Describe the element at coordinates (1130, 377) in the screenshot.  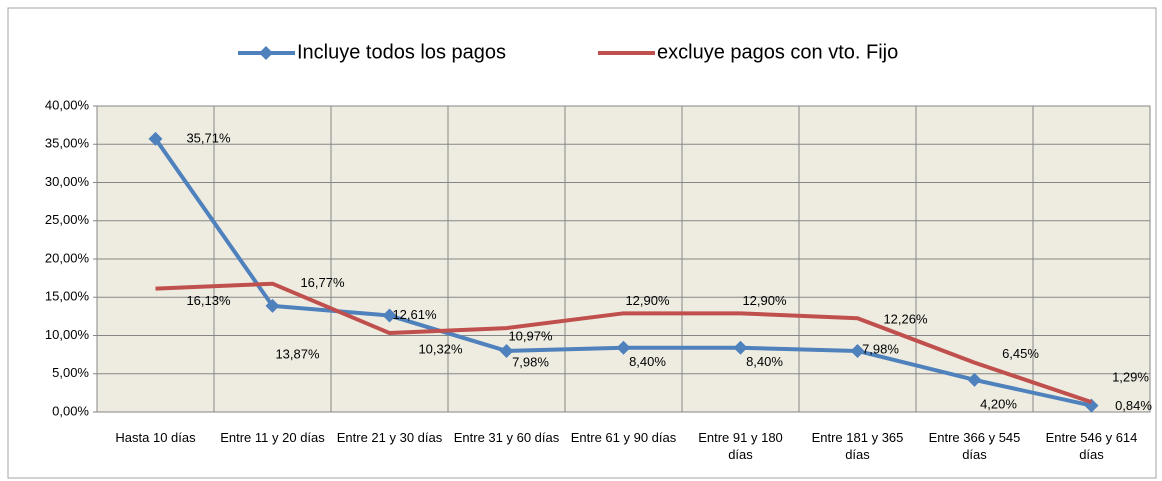
I see `data-label: 1,29%` at that location.